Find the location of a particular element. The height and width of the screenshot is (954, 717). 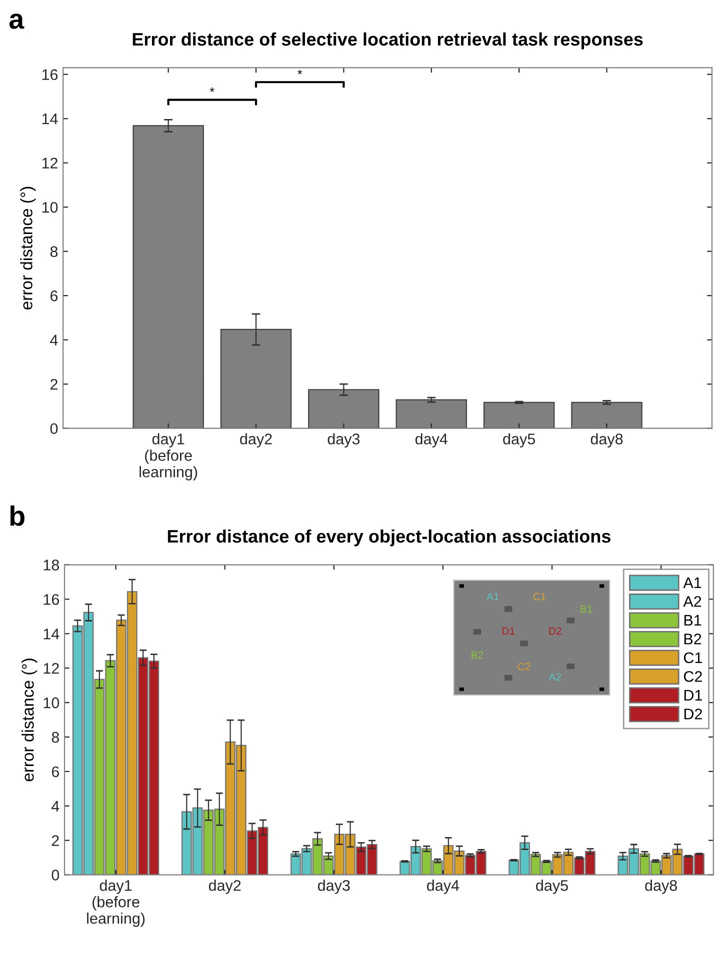

annotation: D2 is located at coordinates (555, 631).